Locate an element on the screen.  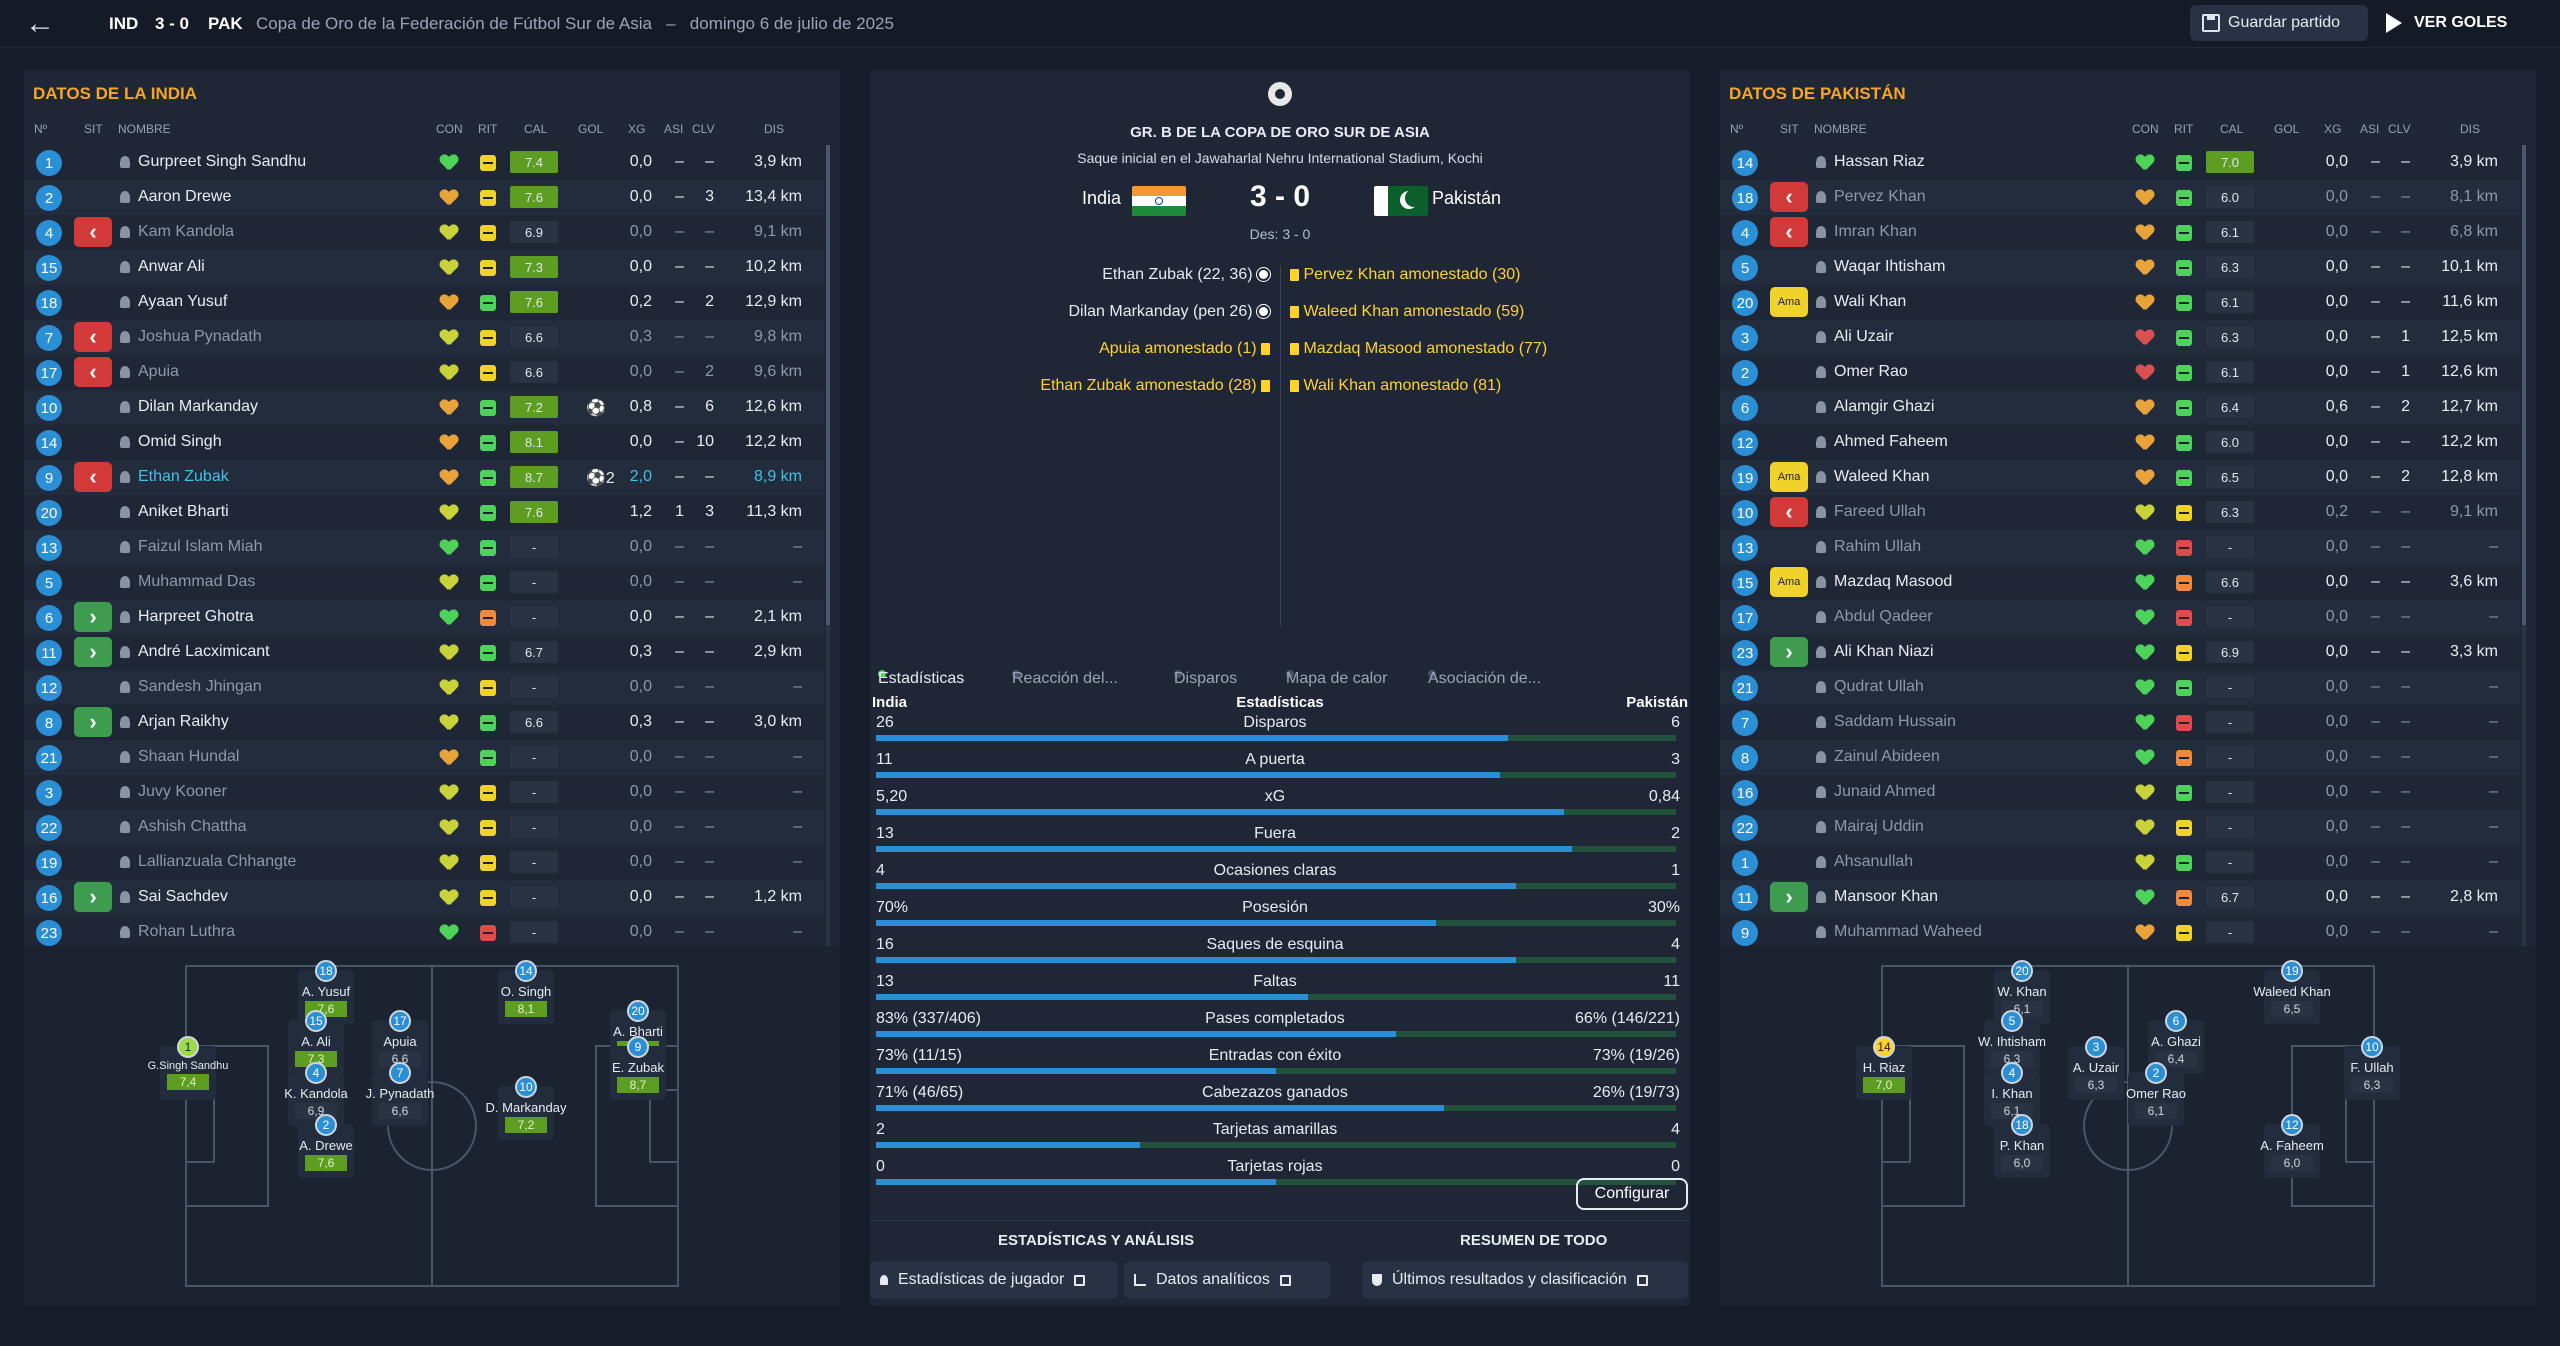
player-row: 23 › Ali Khan Niazi 6.9 0,0 – – 3,3 km is located at coordinates (2120, 652).